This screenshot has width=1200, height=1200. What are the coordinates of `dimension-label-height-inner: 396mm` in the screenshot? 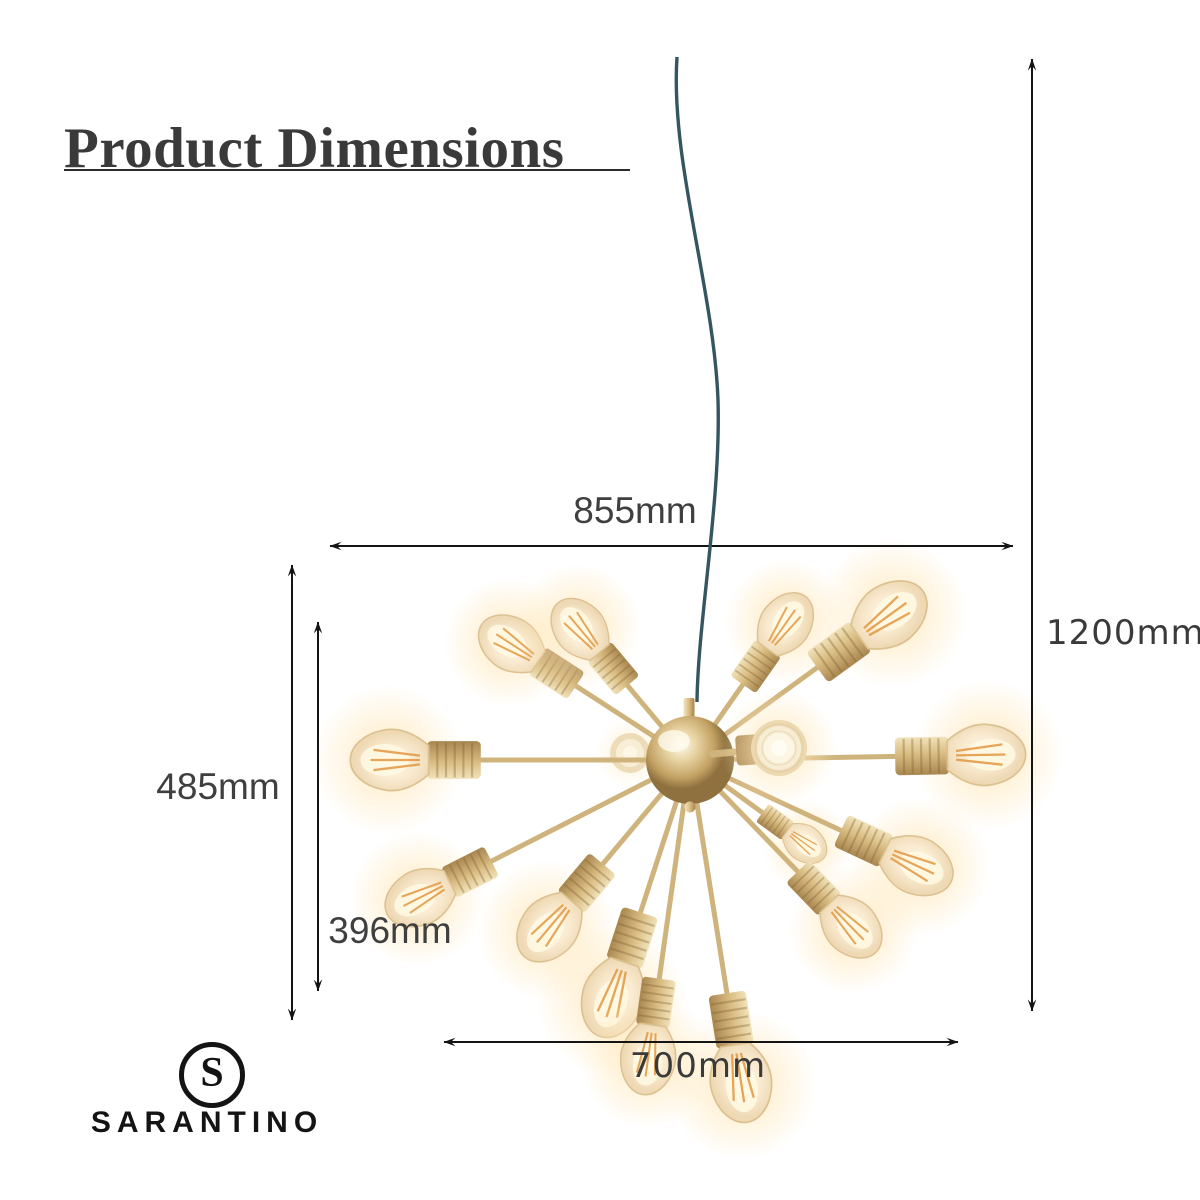 It's located at (390, 930).